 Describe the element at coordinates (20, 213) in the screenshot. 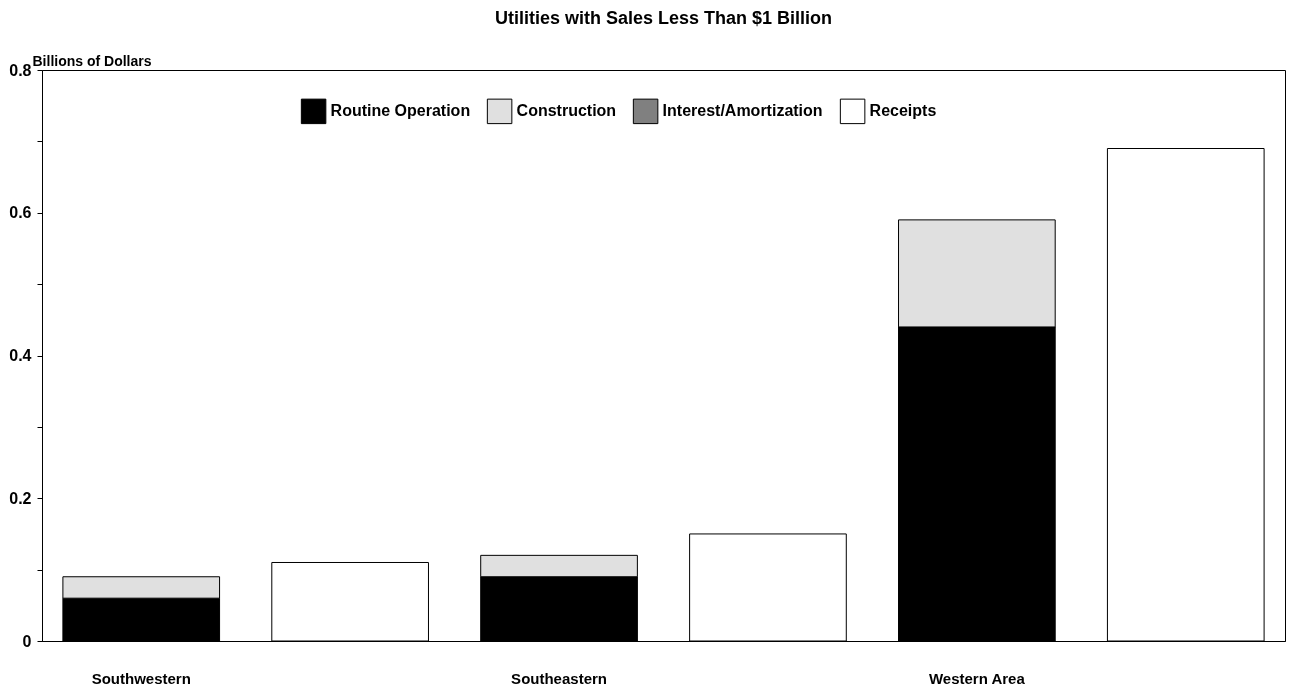

I see `y-tick-label: 0.6` at that location.